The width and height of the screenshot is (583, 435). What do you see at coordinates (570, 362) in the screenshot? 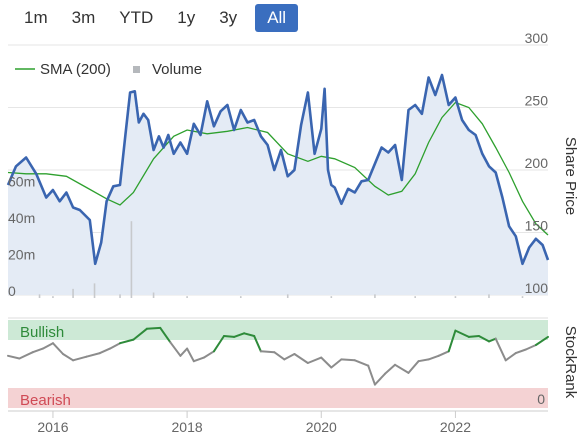
I see `stockrank-axis-title: StockRank` at bounding box center [570, 362].